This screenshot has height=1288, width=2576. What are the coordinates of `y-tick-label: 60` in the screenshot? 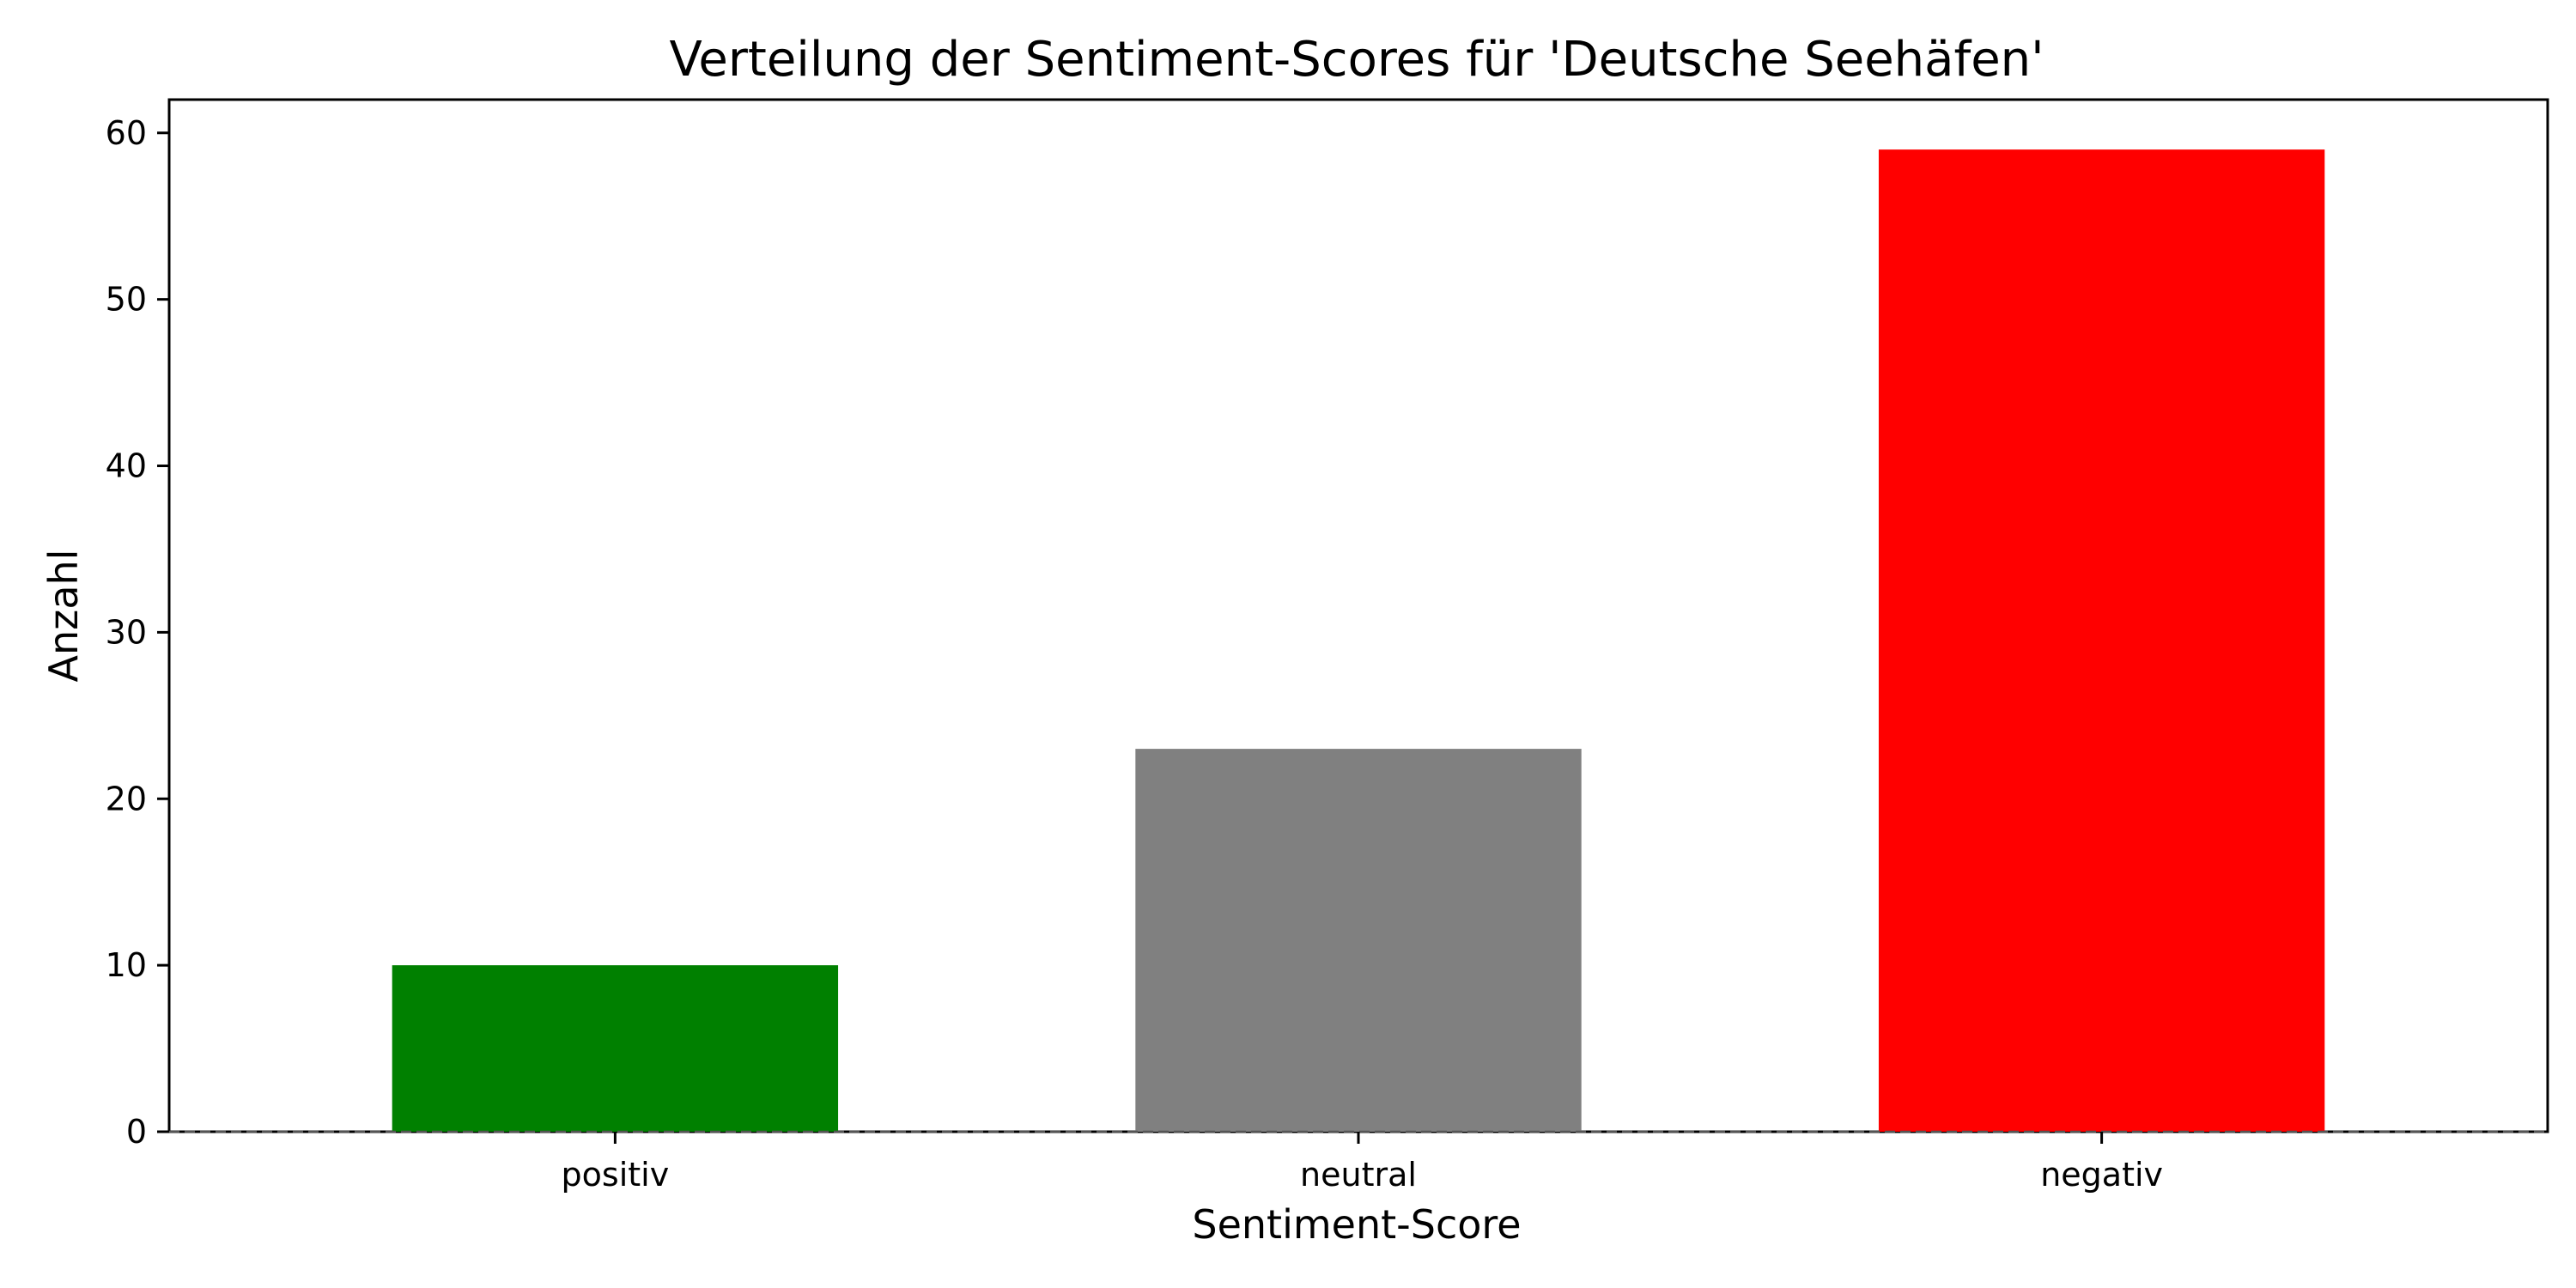 It's located at (127, 133).